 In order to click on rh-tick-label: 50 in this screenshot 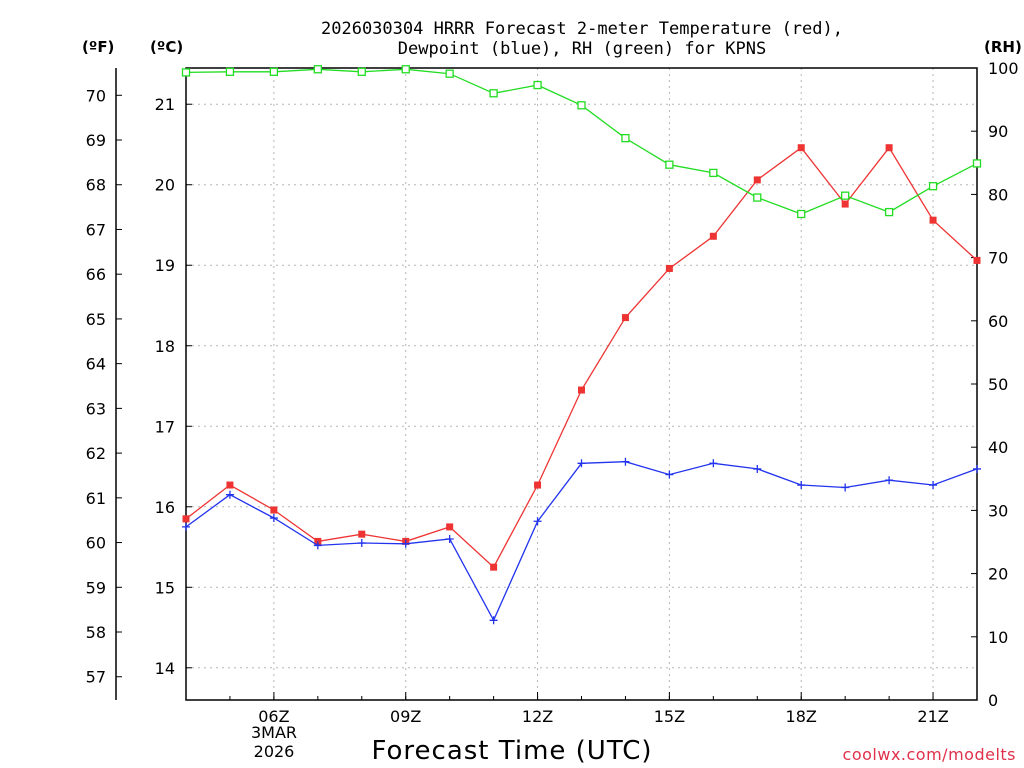, I will do `click(998, 384)`.